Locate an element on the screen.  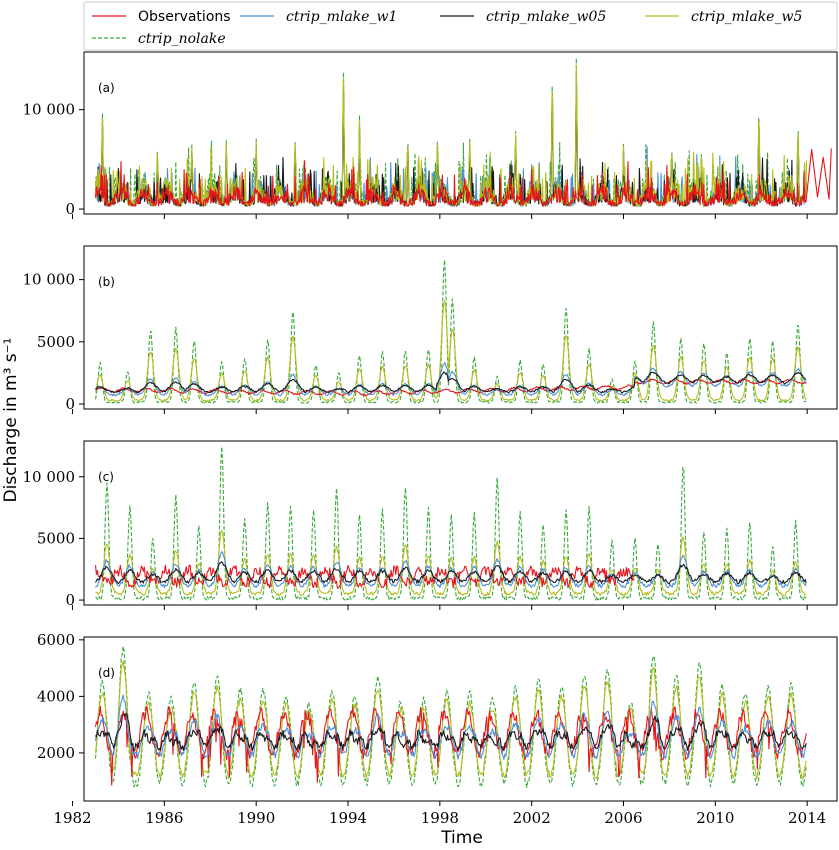
x-tick-label: 2002 is located at coordinates (532, 818).